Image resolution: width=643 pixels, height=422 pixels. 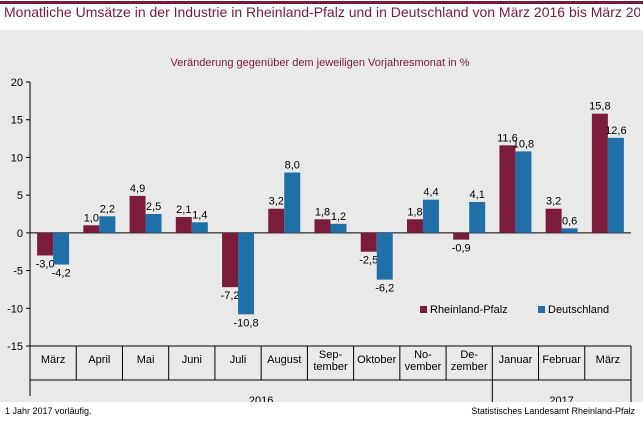 What do you see at coordinates (15, 347) in the screenshot?
I see `y-tick-label: -15` at bounding box center [15, 347].